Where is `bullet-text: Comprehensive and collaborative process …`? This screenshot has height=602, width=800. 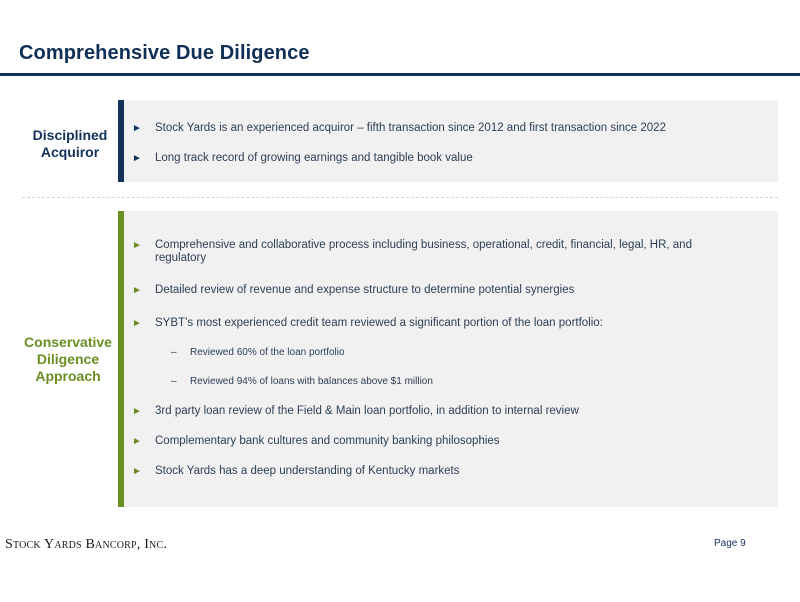
bullet-text: Comprehensive and collaborative process … is located at coordinates (423, 251).